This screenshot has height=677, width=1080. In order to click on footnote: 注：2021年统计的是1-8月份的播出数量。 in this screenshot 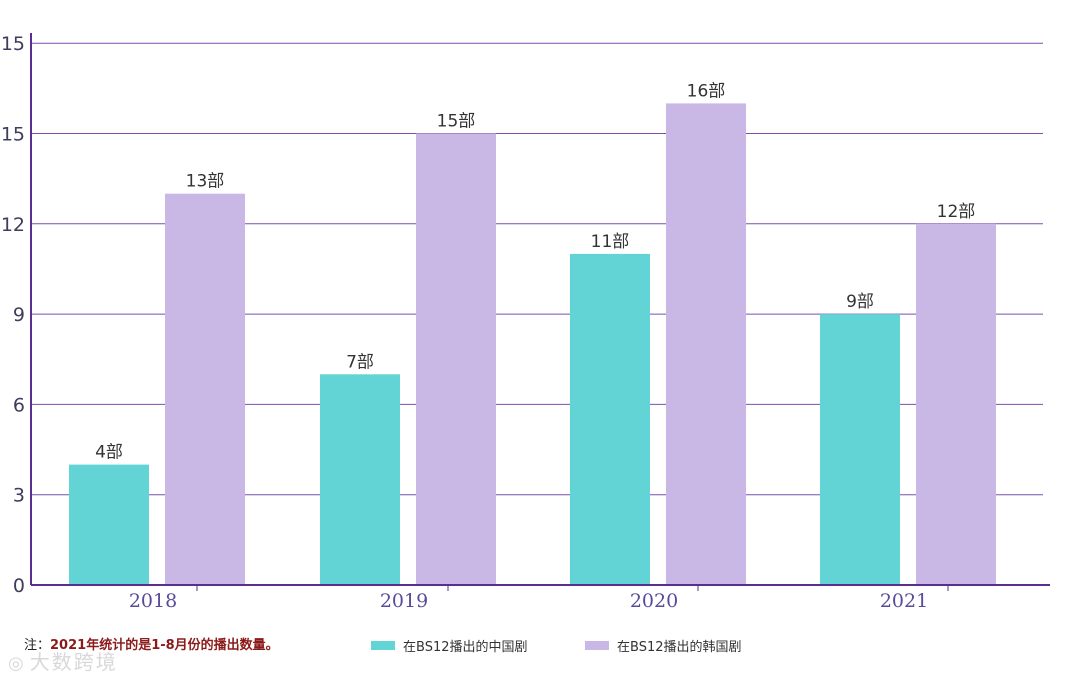, I will do `click(151, 643)`.